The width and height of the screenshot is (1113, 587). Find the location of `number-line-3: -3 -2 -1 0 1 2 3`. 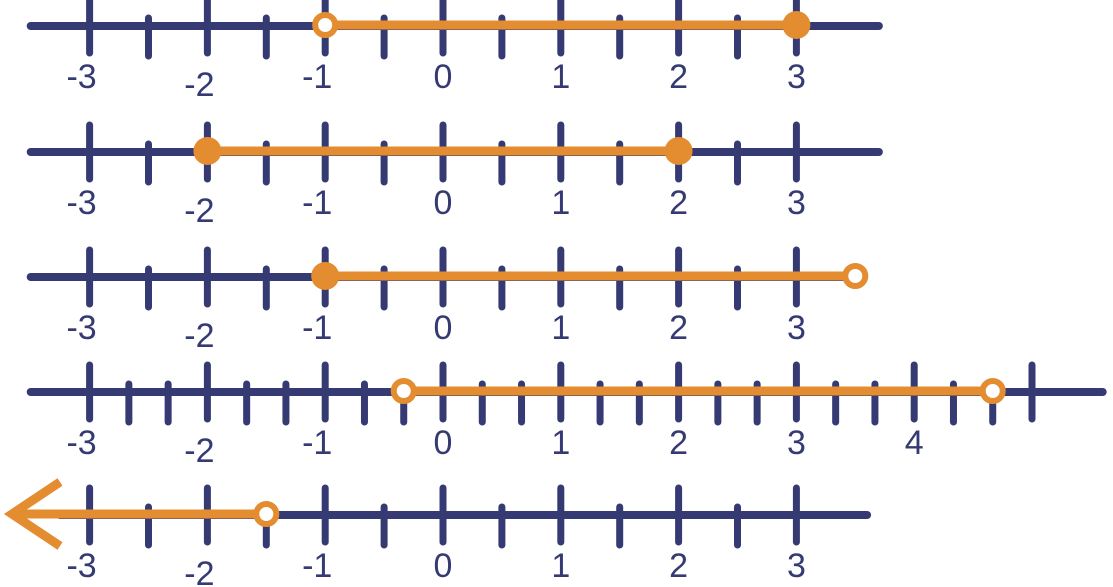

number-line-3: -3 -2 -1 0 1 2 3 is located at coordinates (447, 300).